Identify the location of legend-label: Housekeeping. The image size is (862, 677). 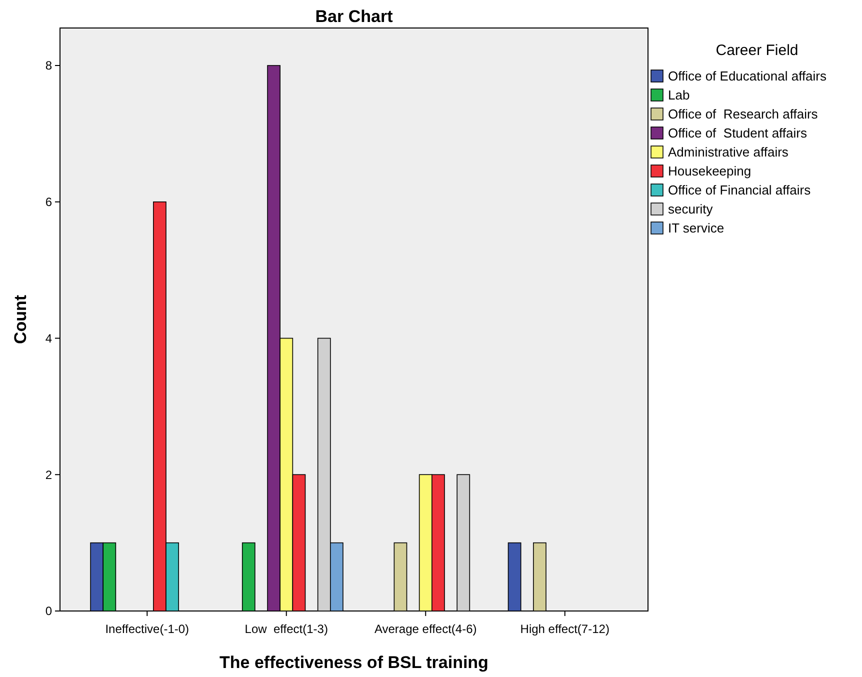
(710, 171).